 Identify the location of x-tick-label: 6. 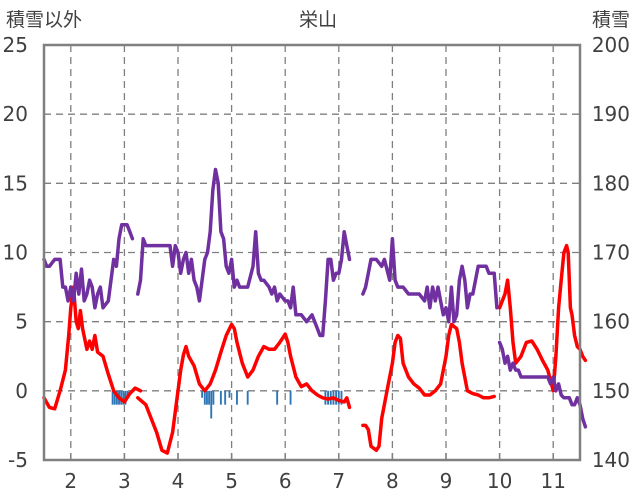
(285, 481).